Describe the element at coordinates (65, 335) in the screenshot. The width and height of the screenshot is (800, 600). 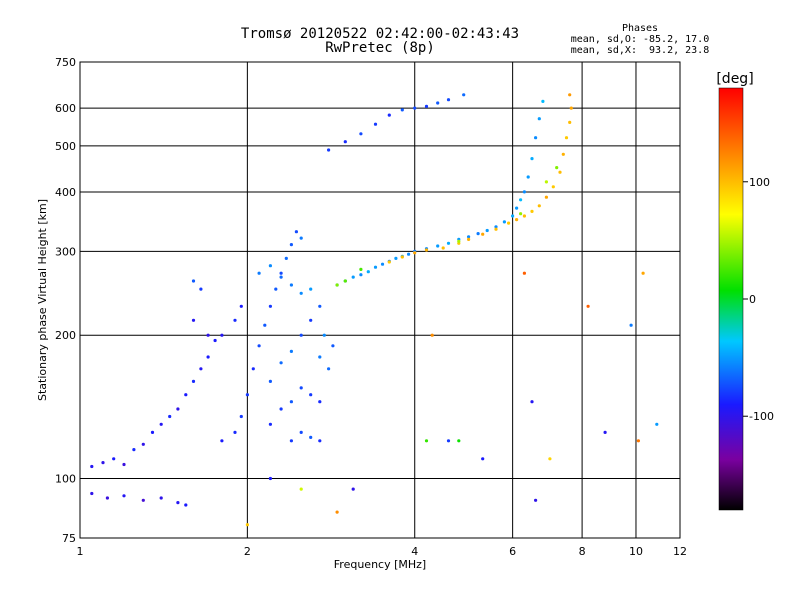
I see `y-tick-label: 200` at that location.